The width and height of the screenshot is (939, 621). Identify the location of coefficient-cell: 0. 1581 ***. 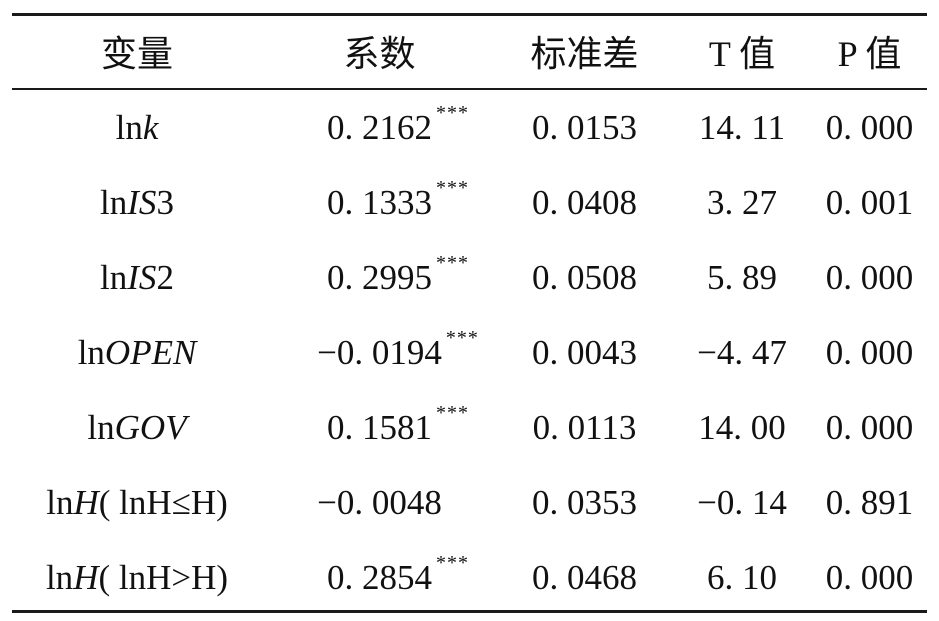
(379, 427).